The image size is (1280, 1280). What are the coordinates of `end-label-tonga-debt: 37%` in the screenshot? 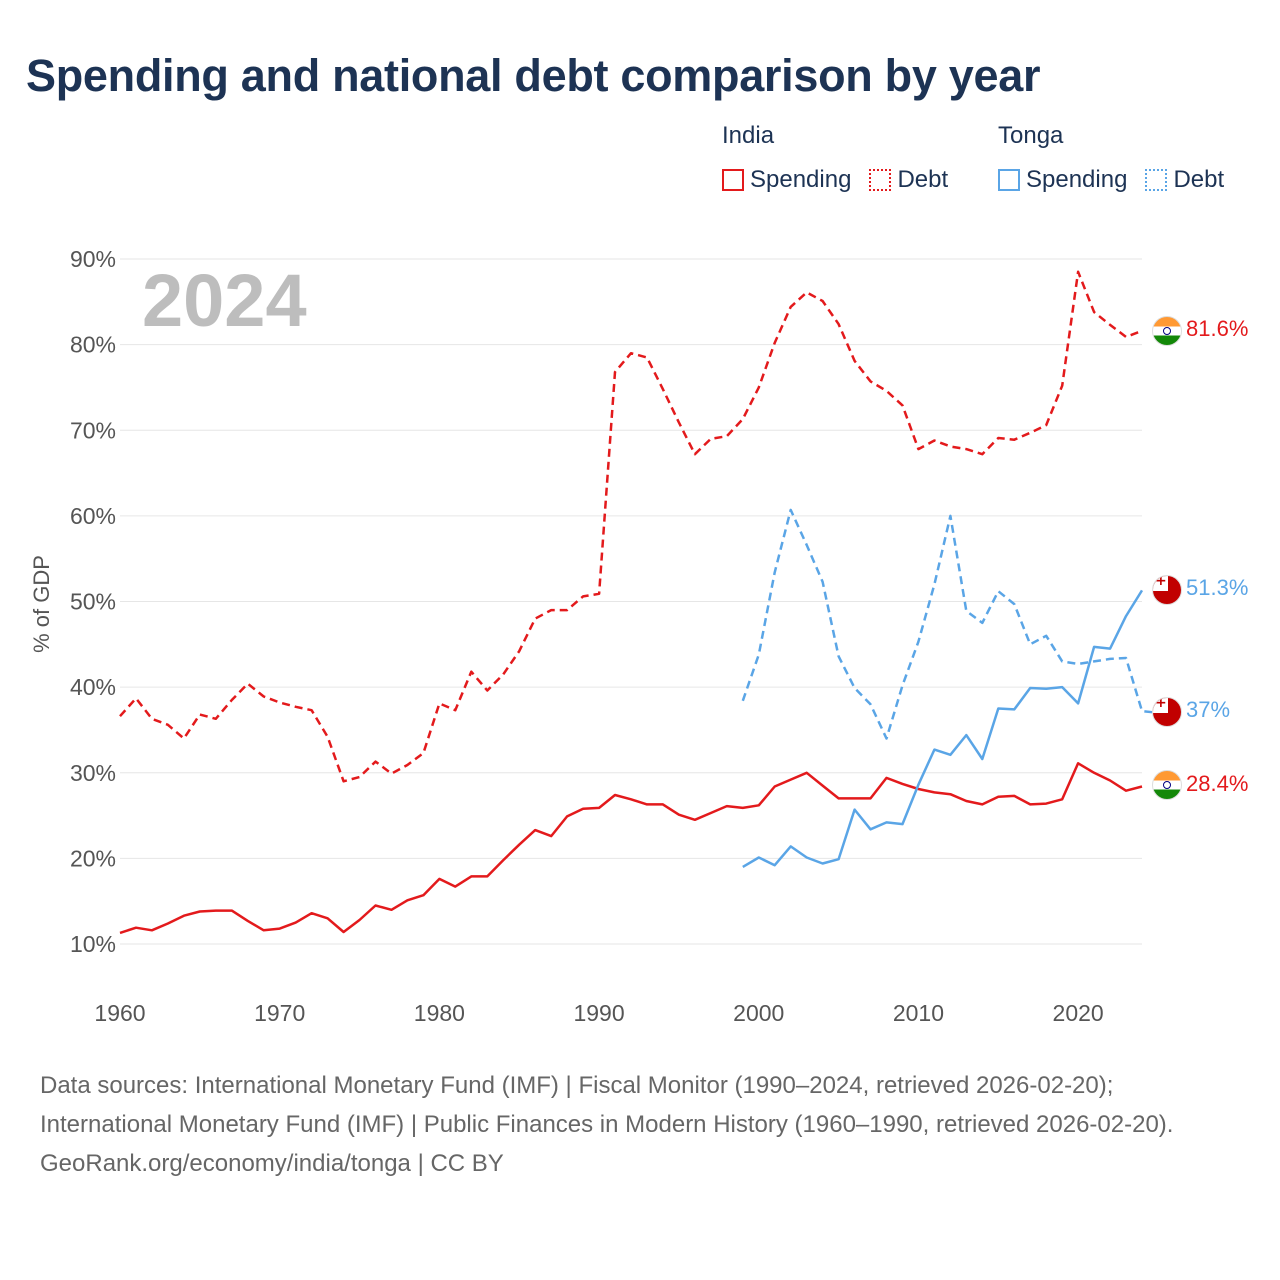 It's located at (1208, 709).